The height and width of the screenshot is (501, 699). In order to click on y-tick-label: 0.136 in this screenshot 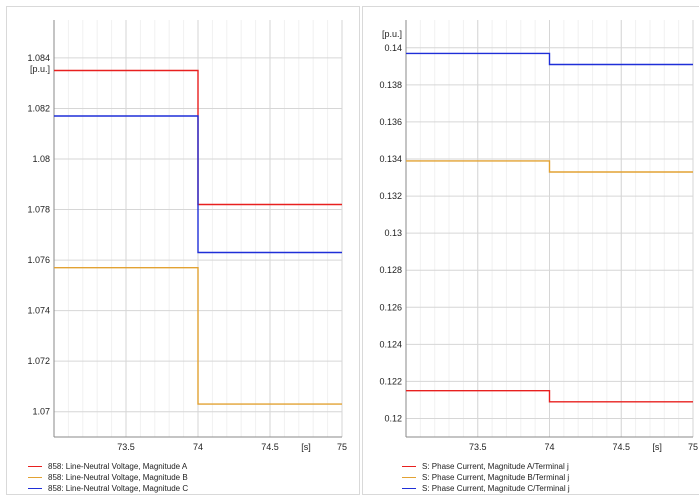, I will do `click(390, 122)`.